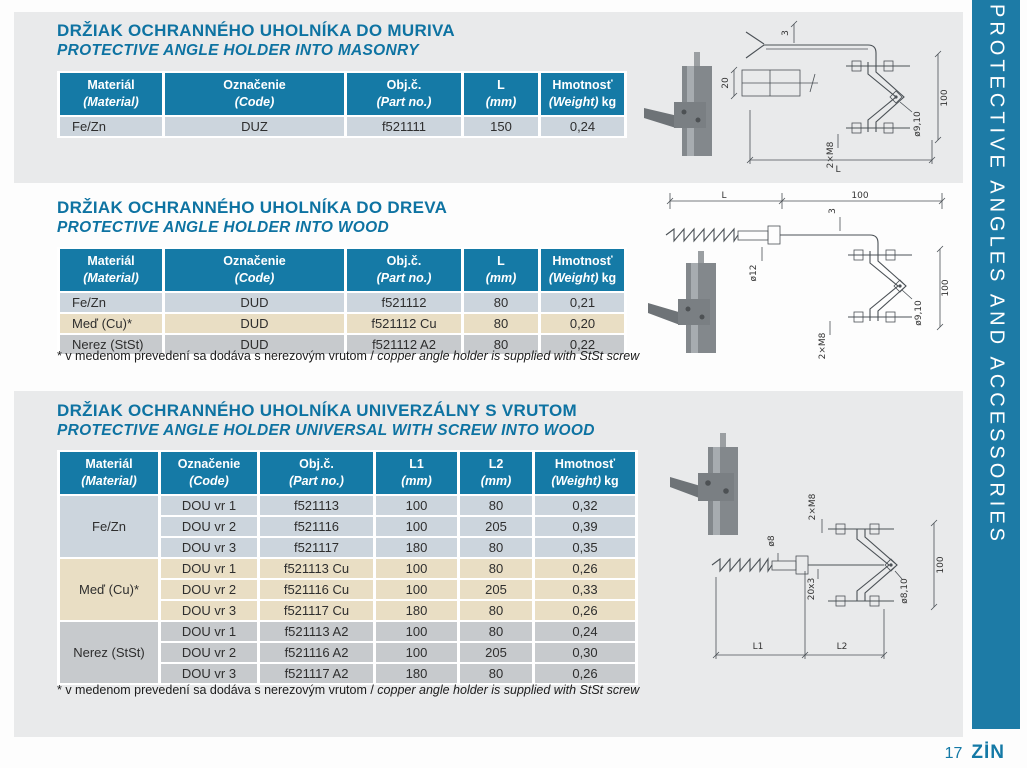  Describe the element at coordinates (209, 610) in the screenshot. I see `cell-code: DOU vr 3` at that location.